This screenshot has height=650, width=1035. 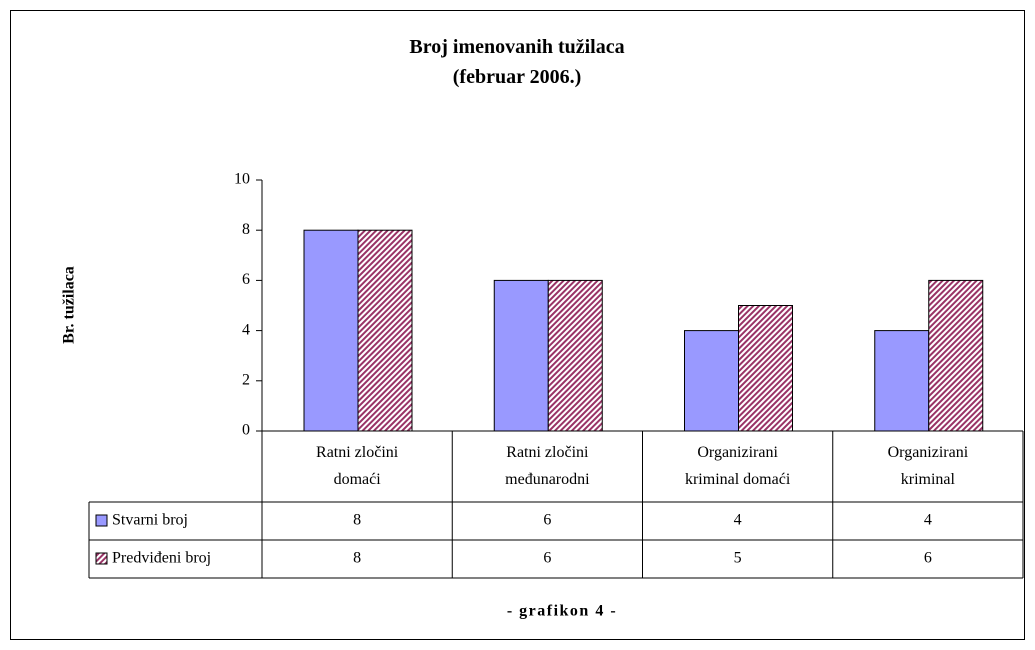 What do you see at coordinates (242, 179) in the screenshot?
I see `y-tick-label: 10` at bounding box center [242, 179].